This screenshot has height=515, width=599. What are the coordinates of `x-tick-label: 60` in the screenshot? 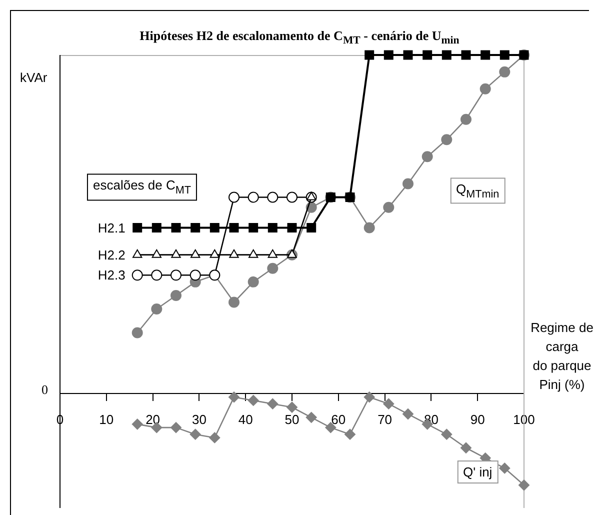 It's located at (338, 420).